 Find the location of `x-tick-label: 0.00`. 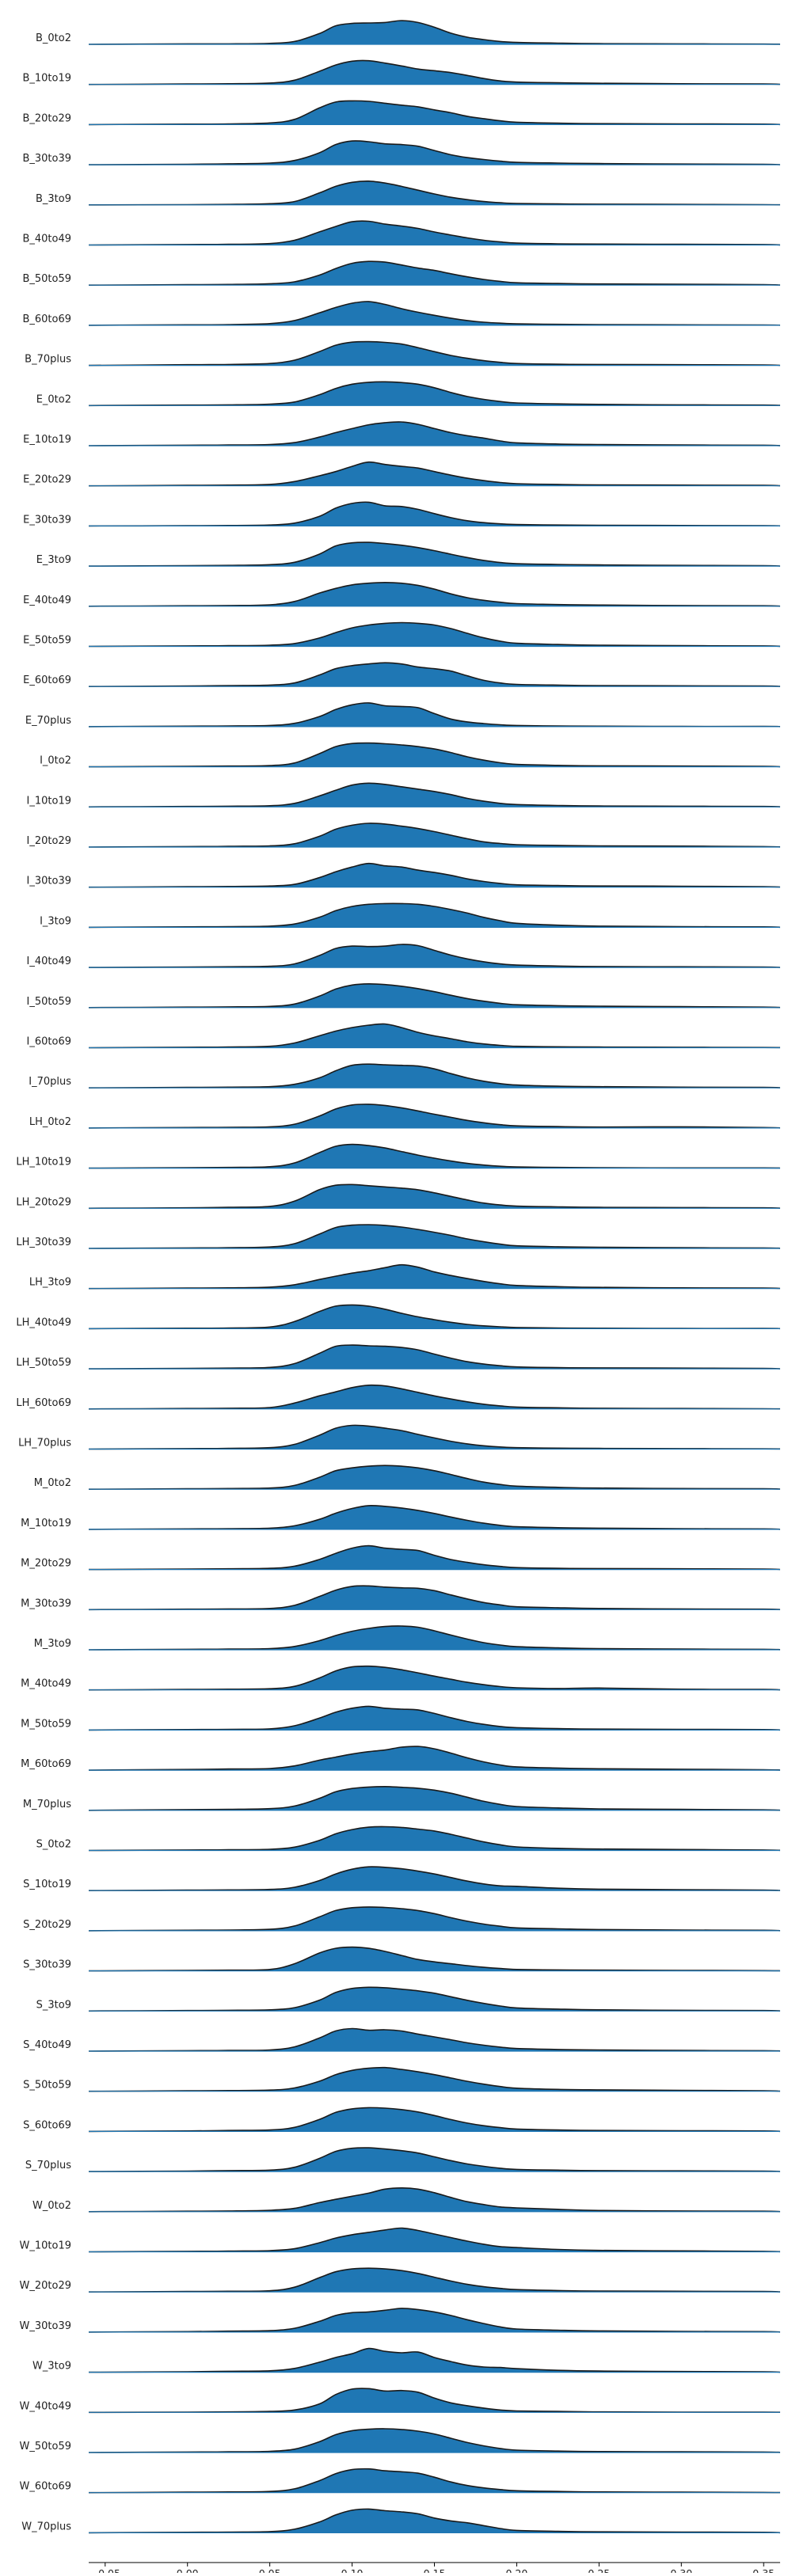

x-tick-label: 0.00 is located at coordinates (188, 2570).